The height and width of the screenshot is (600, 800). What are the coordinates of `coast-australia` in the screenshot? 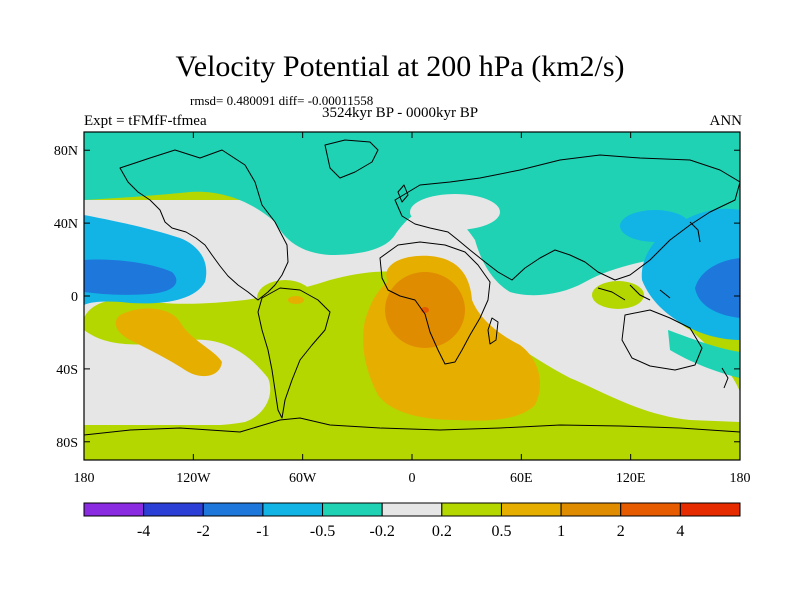 It's located at (662, 340).